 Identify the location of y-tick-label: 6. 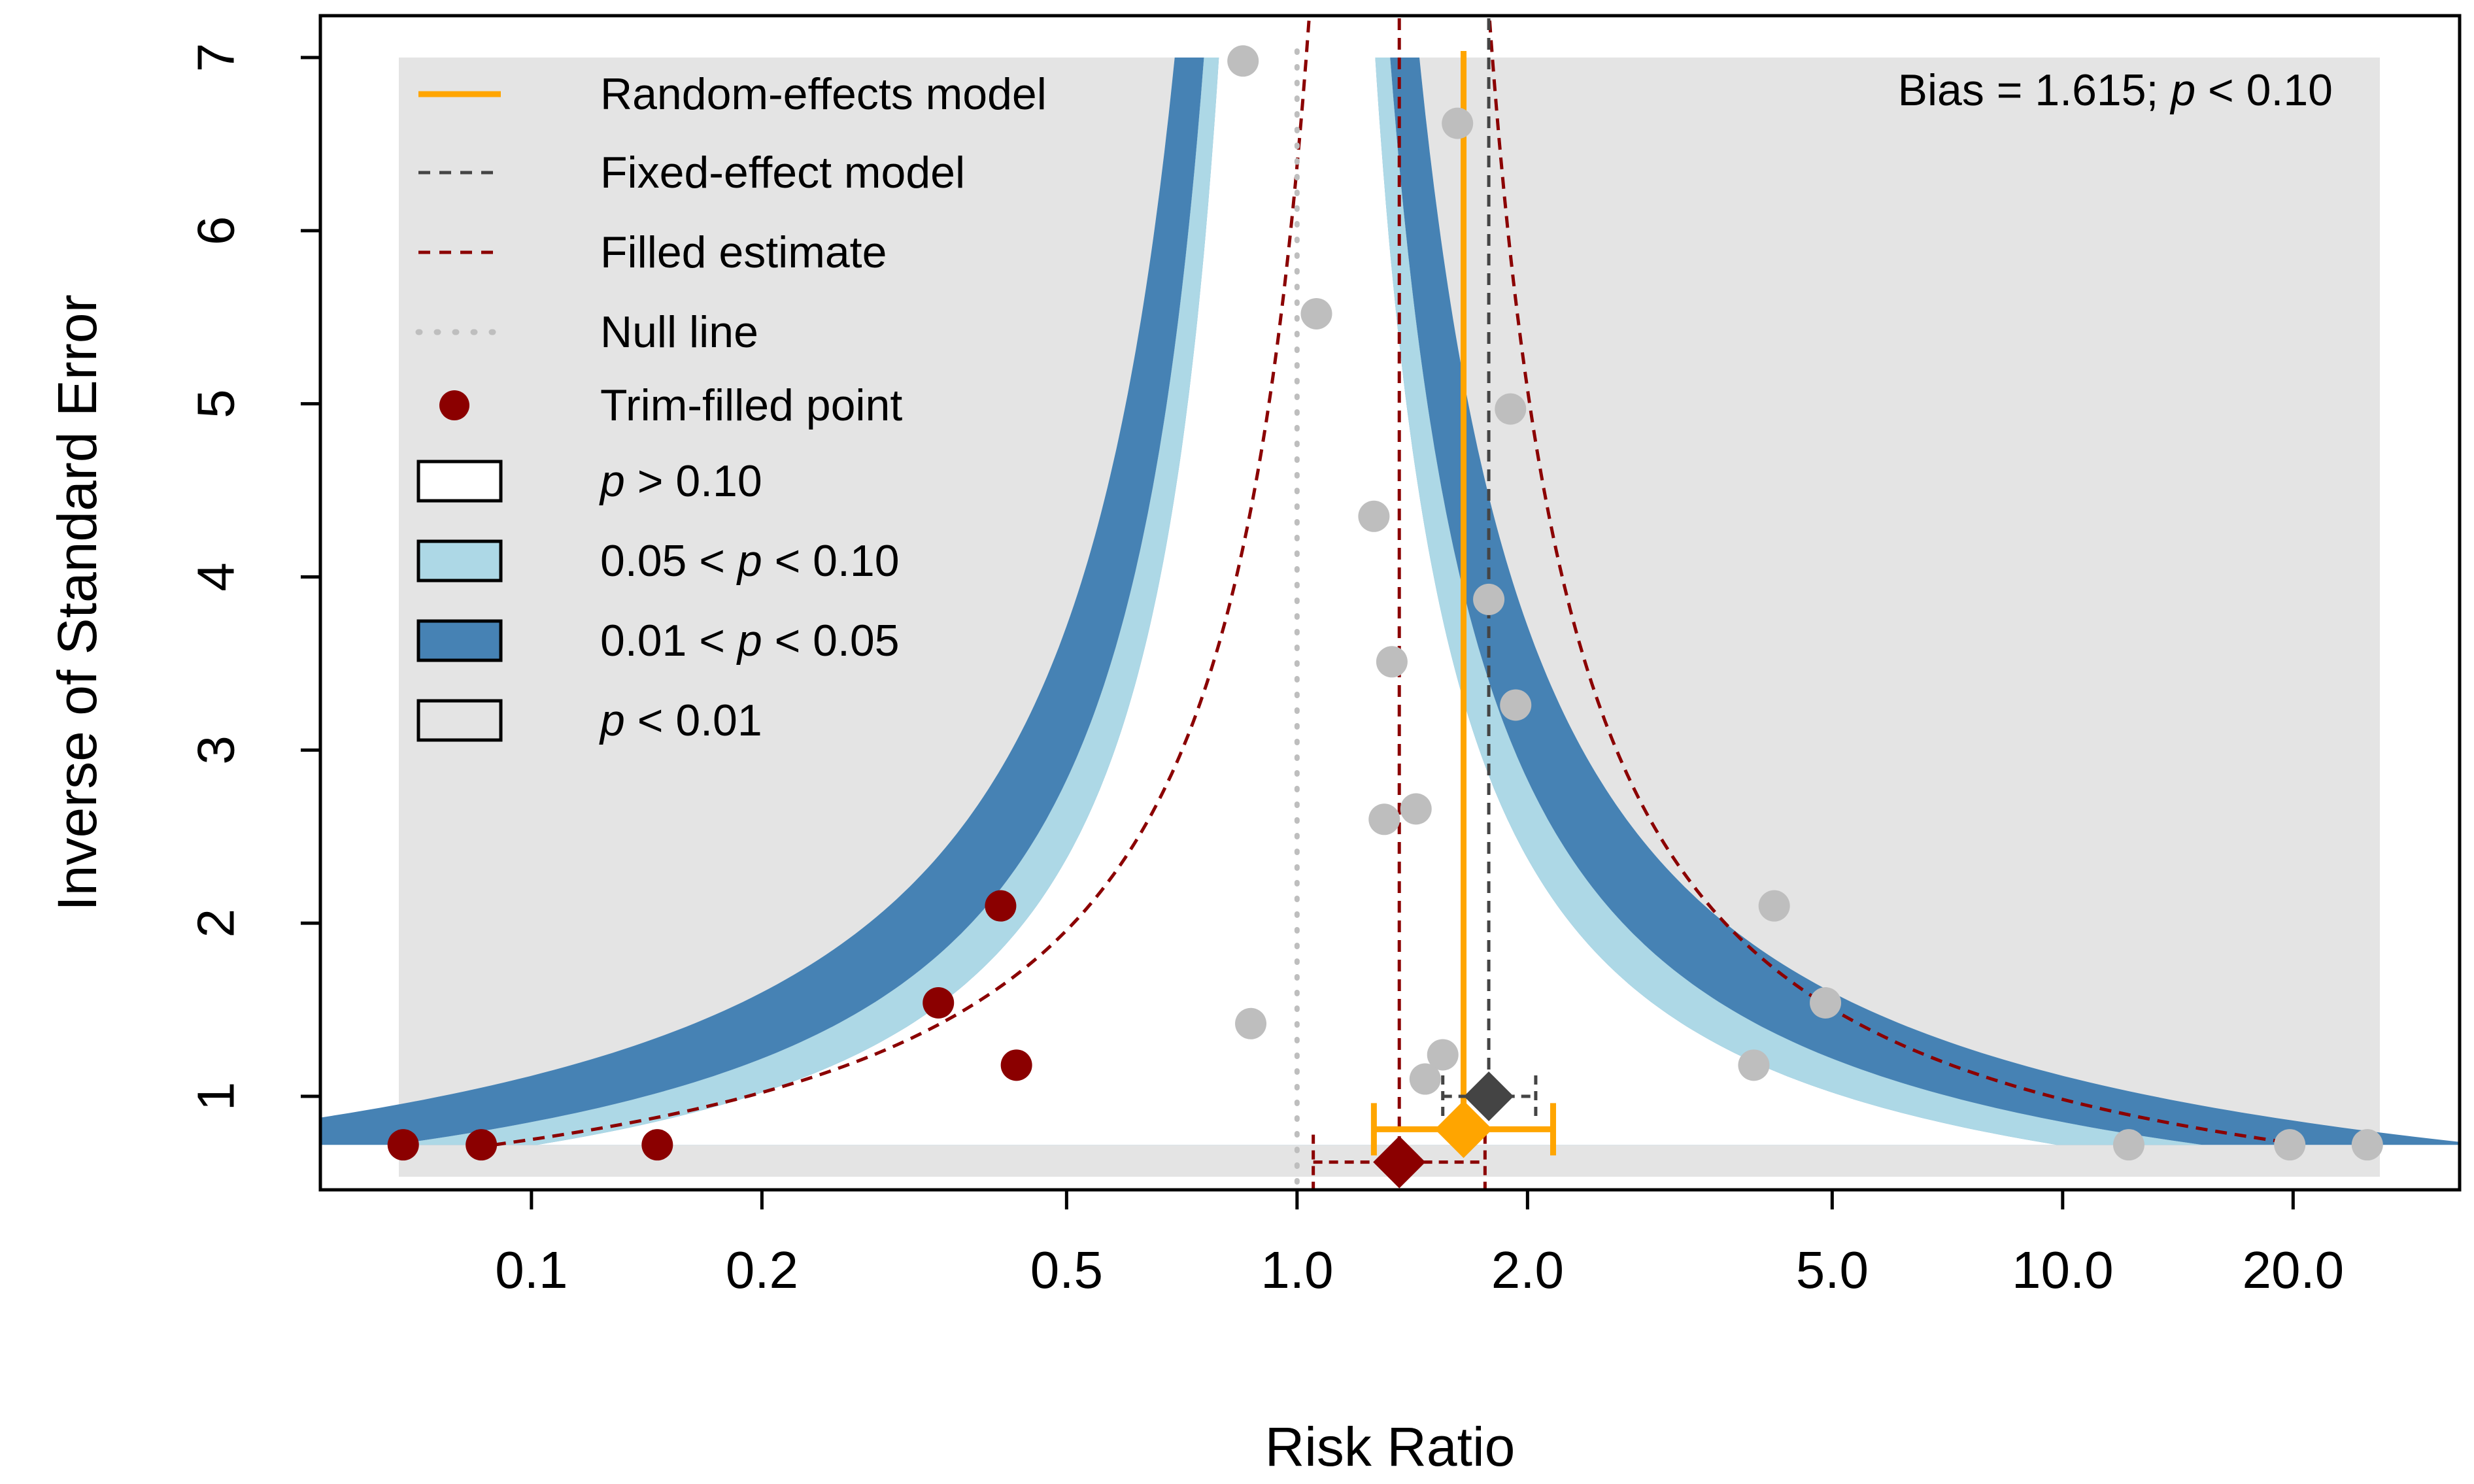
(216, 231).